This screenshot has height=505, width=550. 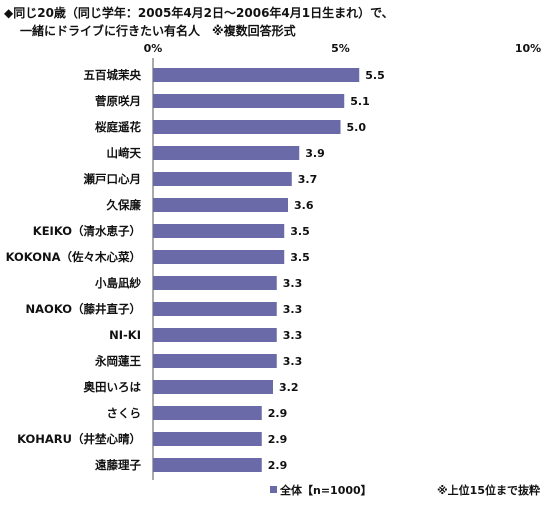 I want to click on category-label: KEIKO（清水恵子）, so click(x=87, y=231).